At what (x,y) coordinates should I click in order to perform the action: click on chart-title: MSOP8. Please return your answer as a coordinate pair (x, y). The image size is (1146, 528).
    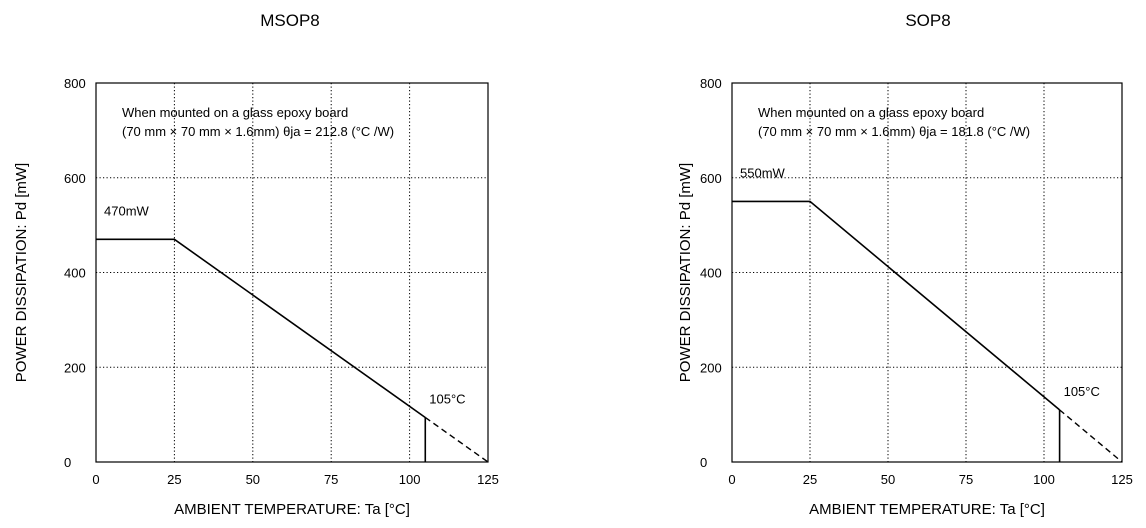
    Looking at the image, I should click on (290, 20).